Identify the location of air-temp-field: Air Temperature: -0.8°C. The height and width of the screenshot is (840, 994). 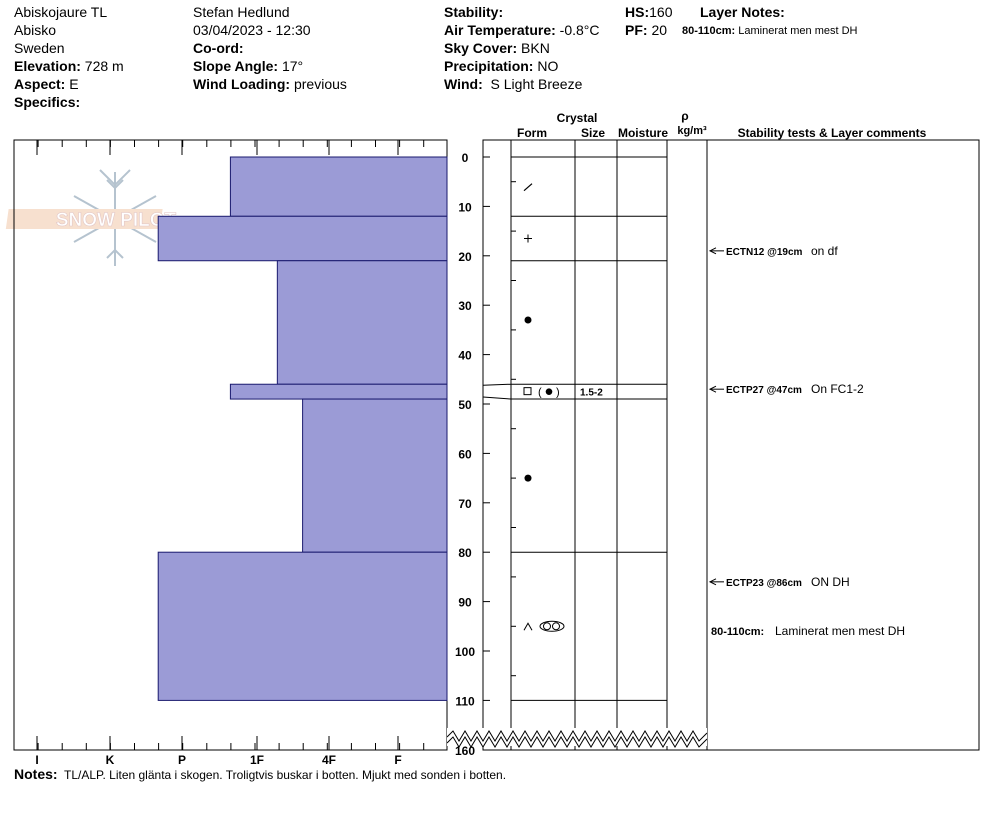
(522, 30).